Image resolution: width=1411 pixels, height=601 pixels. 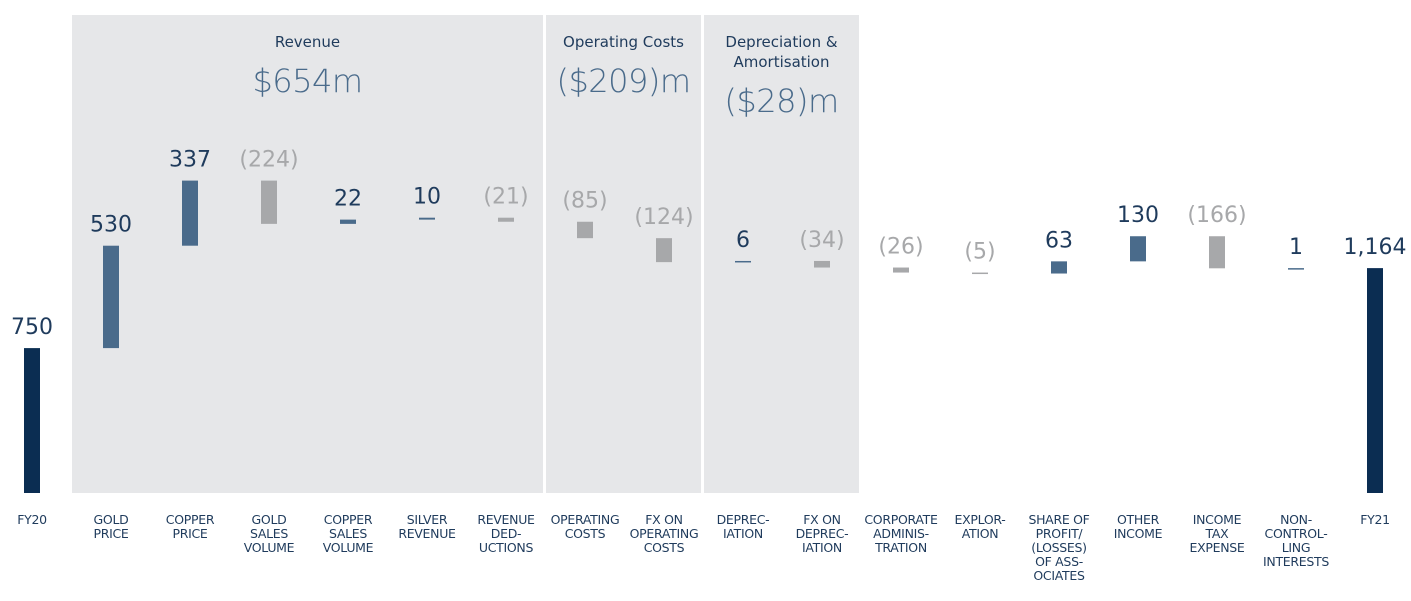 I want to click on group-total: ($28)m, so click(x=781, y=101).